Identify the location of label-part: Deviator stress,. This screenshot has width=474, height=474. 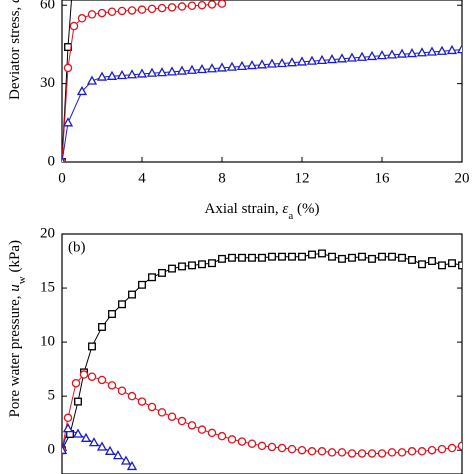
(15, 51).